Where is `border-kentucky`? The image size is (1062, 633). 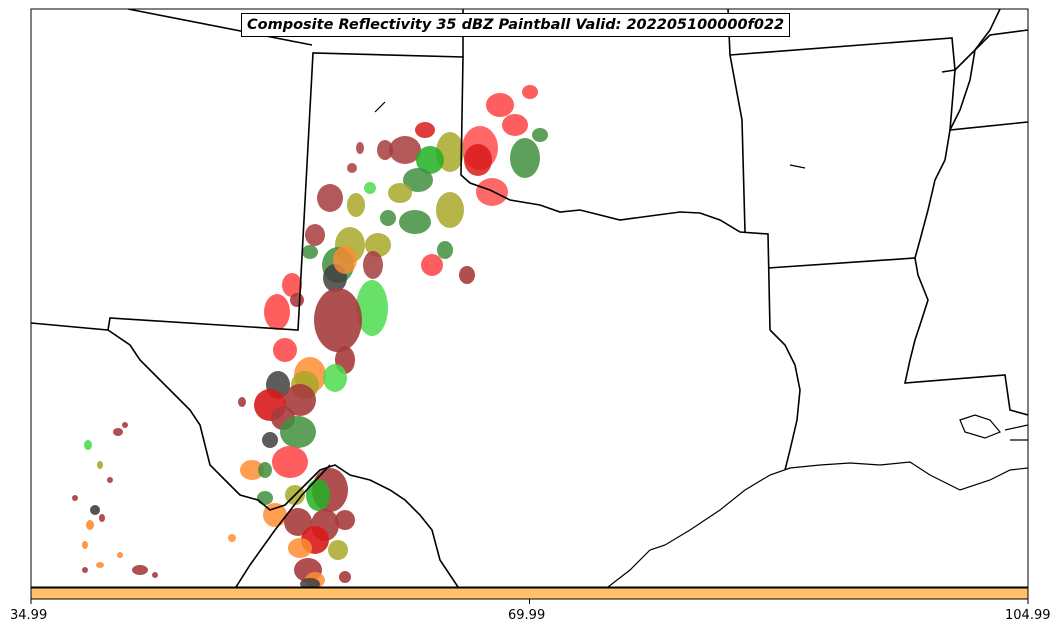
border-kentucky is located at coordinates (991, 50).